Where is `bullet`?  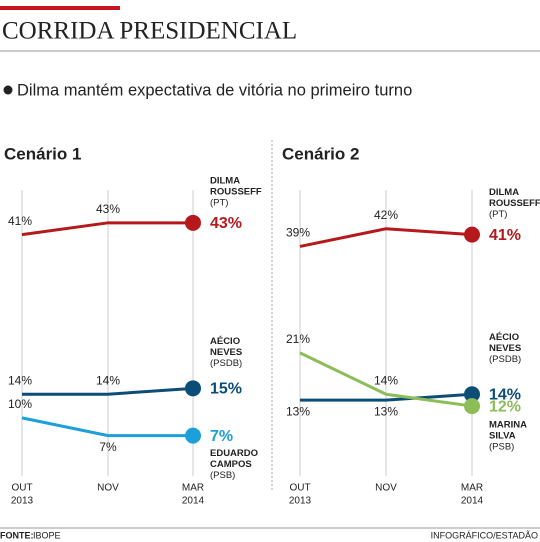
bullet is located at coordinates (8, 90).